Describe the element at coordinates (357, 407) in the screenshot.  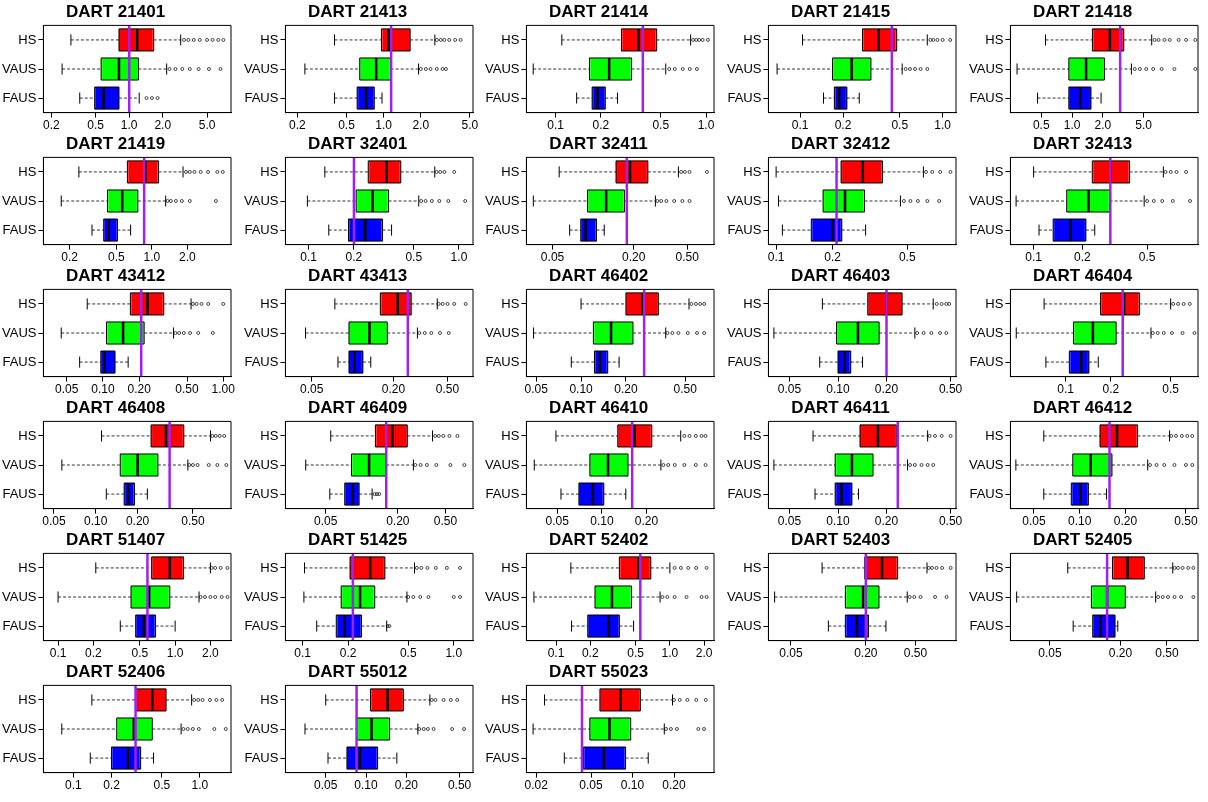
I see `chart-title: DART 46409` at that location.